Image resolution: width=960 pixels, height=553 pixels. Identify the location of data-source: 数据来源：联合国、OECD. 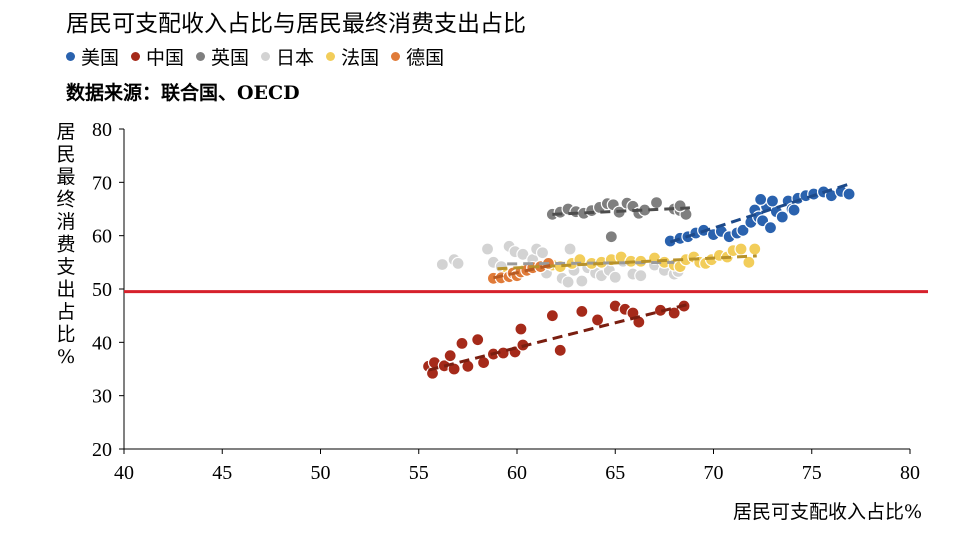
(183, 93).